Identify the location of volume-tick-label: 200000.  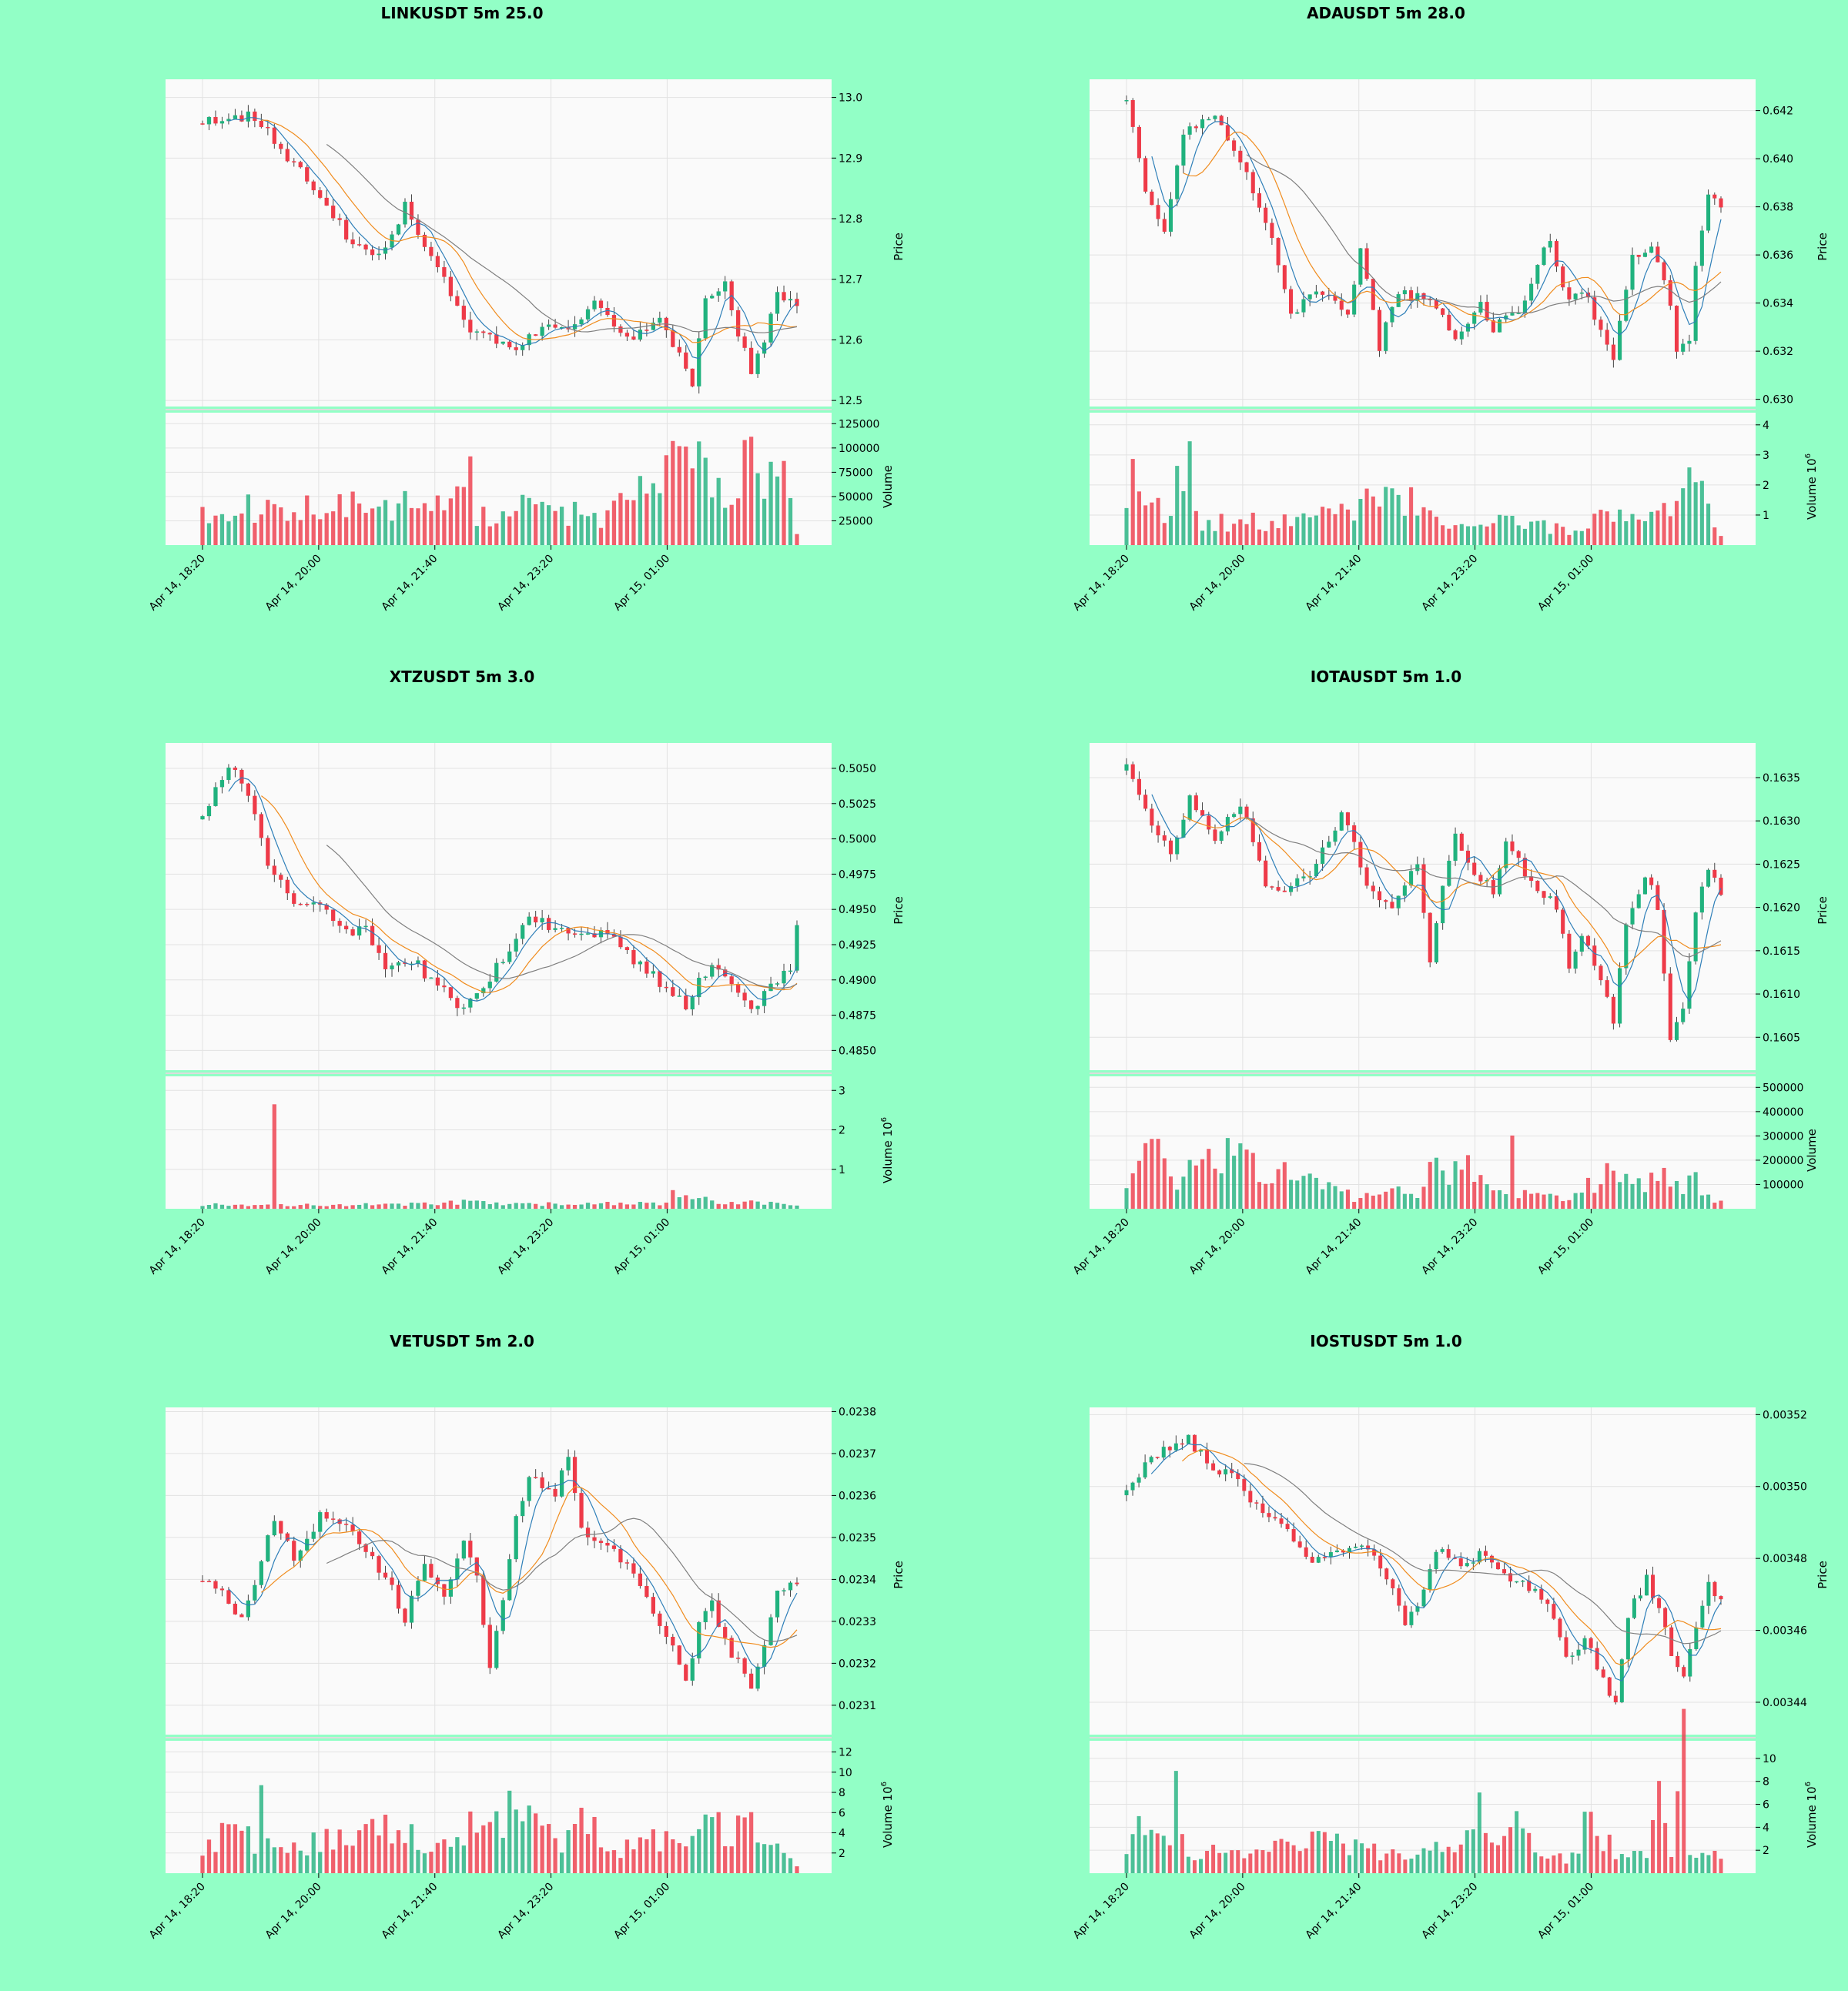
(1783, 1161).